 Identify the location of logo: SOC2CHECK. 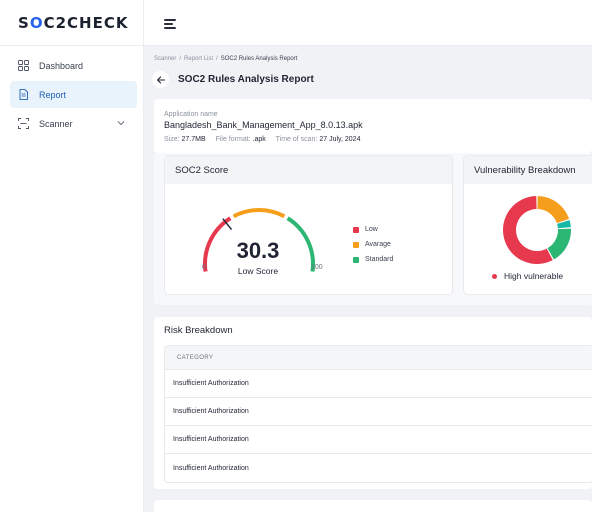
(72, 23).